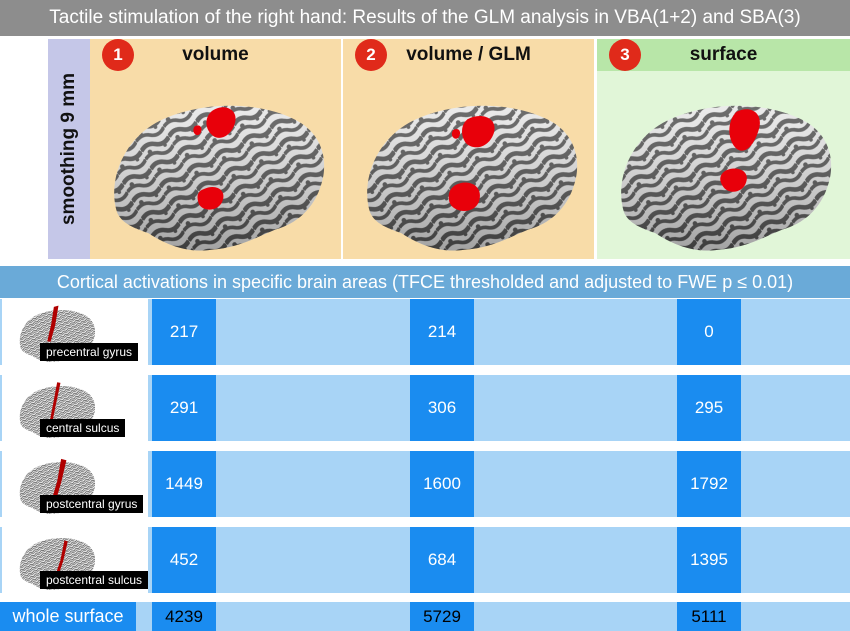  I want to click on panel-title: volume, so click(215, 54).